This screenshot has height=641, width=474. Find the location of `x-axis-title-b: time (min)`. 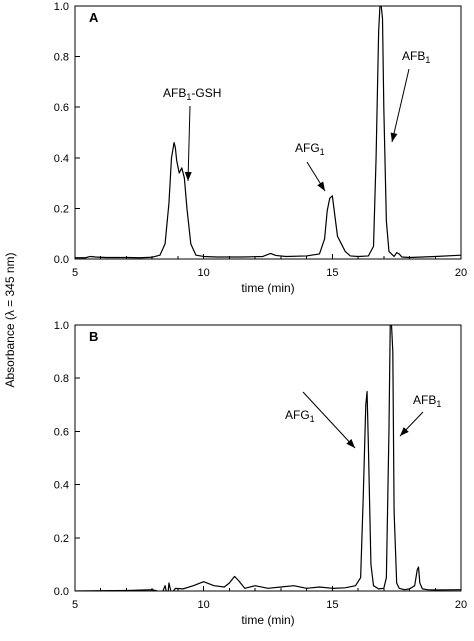

x-axis-title-b: time (min) is located at coordinates (267, 620).